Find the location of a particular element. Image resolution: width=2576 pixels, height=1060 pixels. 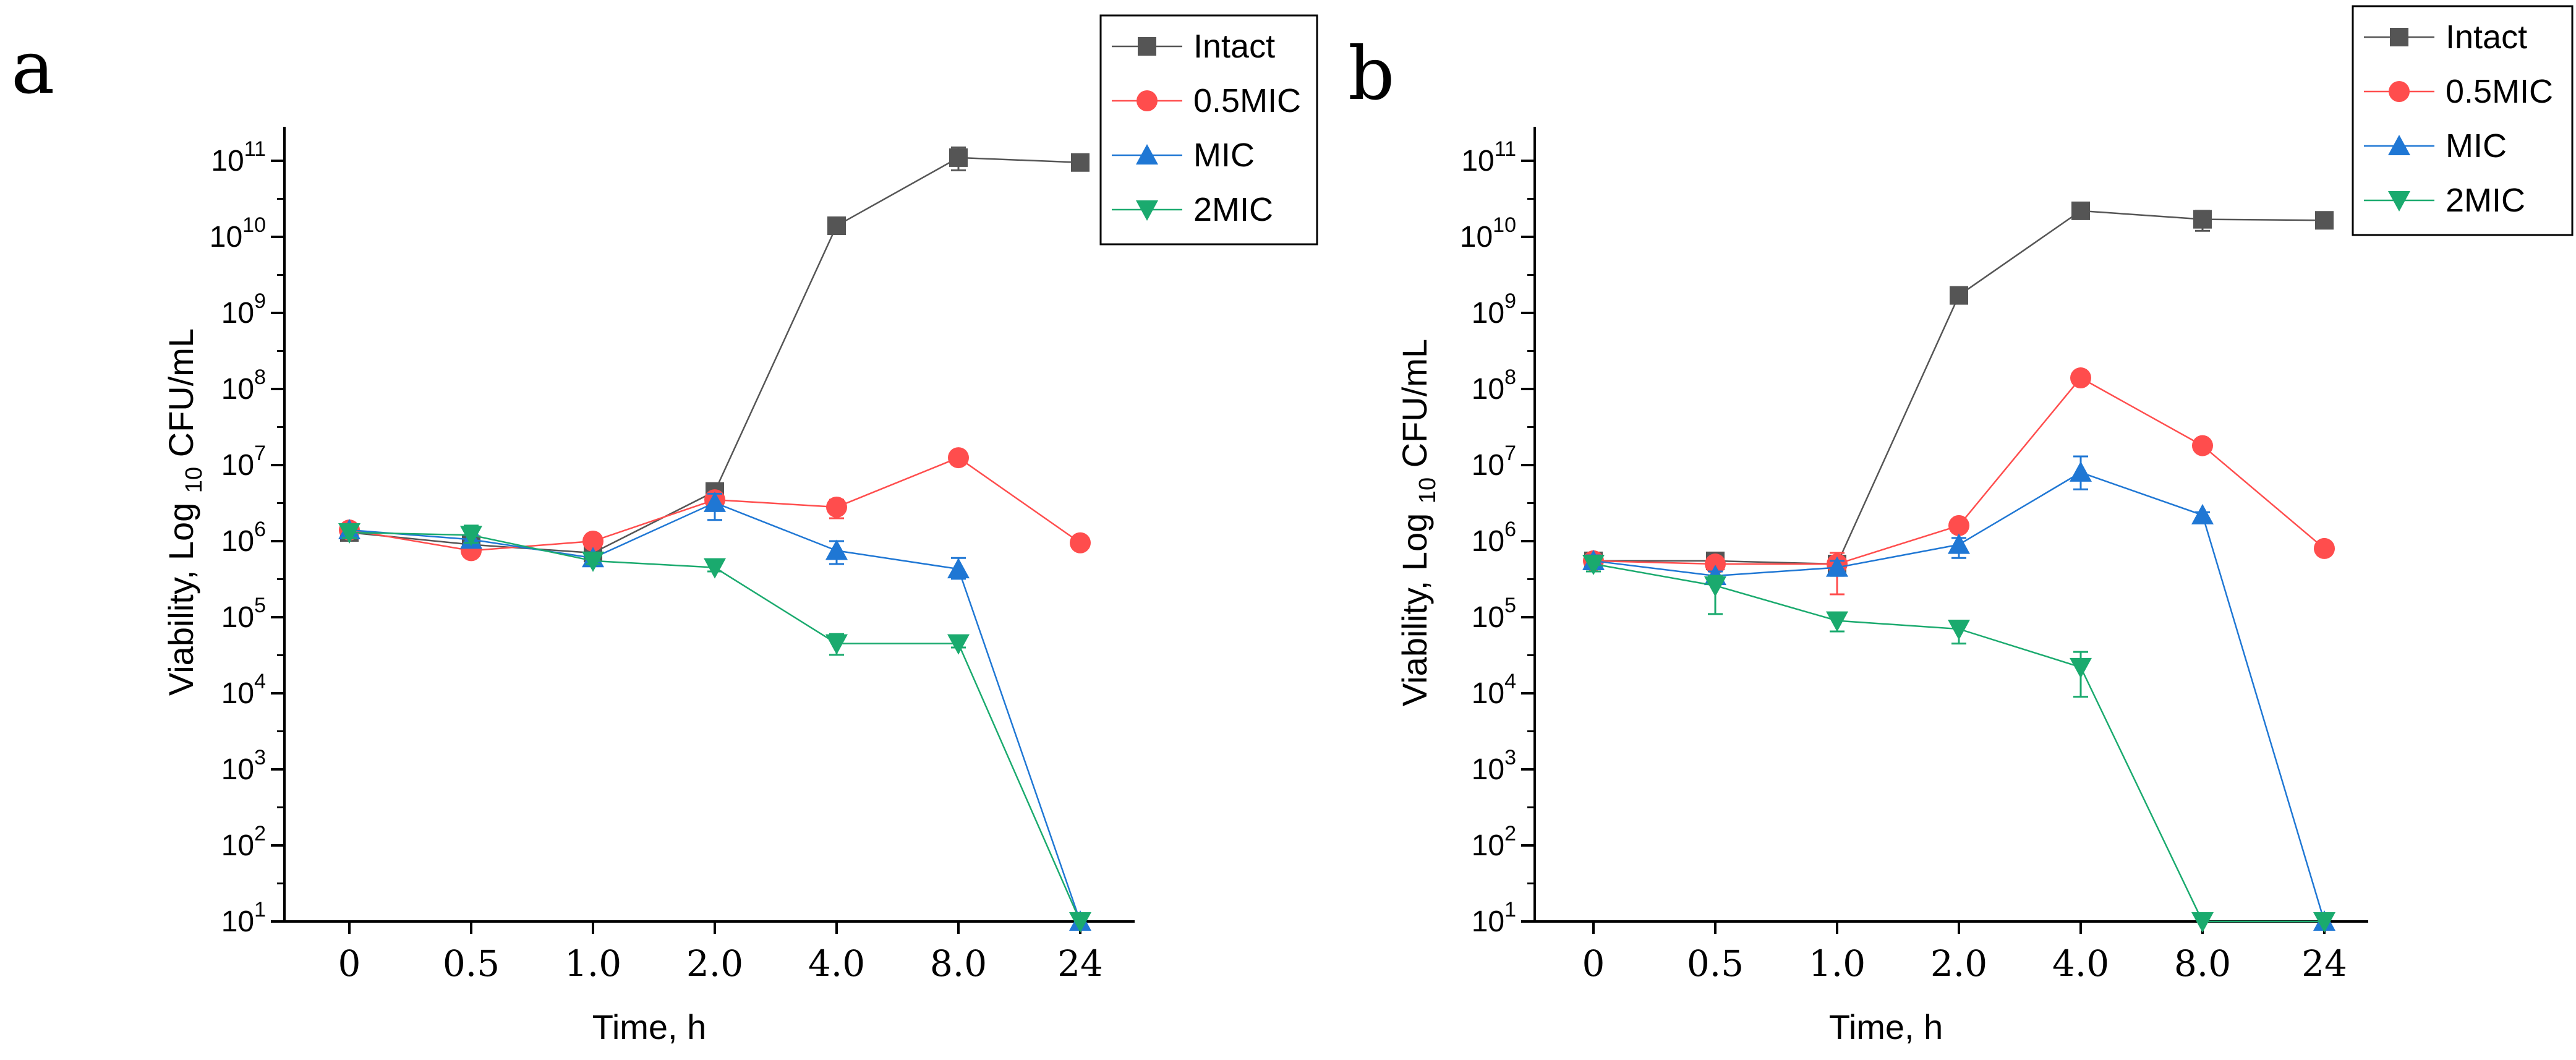

legend-label: Intact is located at coordinates (2486, 37).